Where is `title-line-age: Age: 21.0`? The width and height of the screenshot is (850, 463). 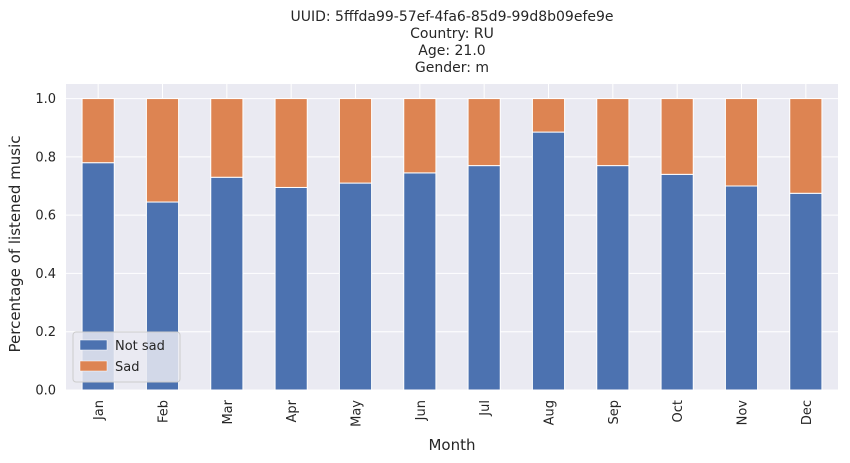
title-line-age: Age: 21.0 is located at coordinates (451, 51).